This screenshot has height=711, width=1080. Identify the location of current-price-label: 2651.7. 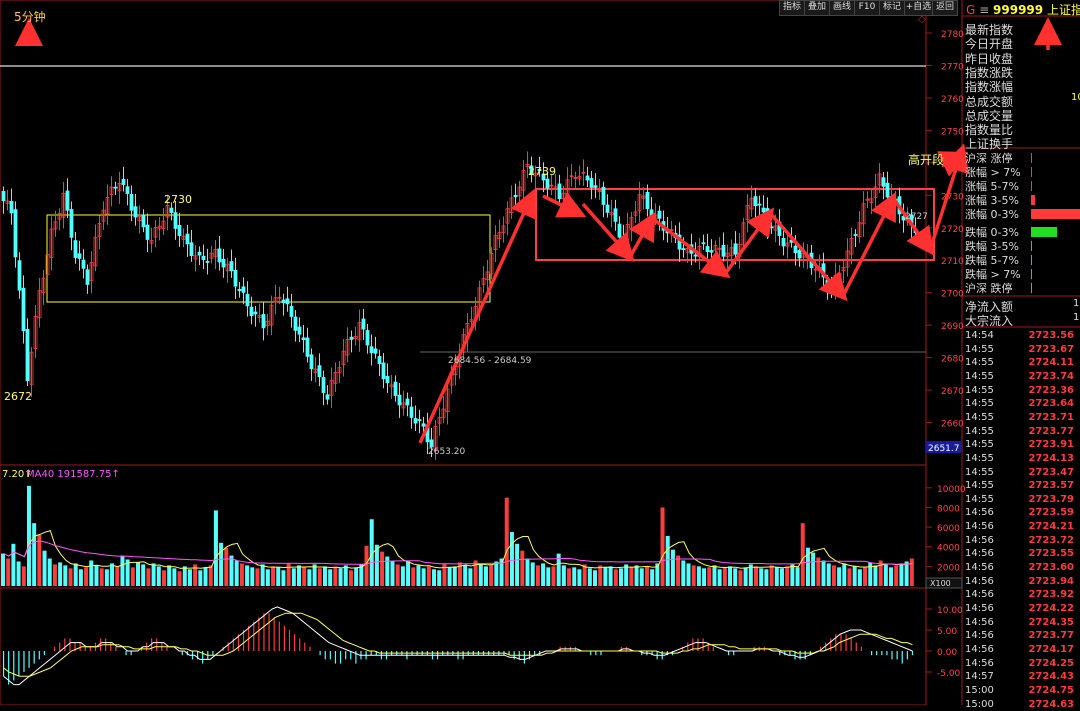
(944, 449).